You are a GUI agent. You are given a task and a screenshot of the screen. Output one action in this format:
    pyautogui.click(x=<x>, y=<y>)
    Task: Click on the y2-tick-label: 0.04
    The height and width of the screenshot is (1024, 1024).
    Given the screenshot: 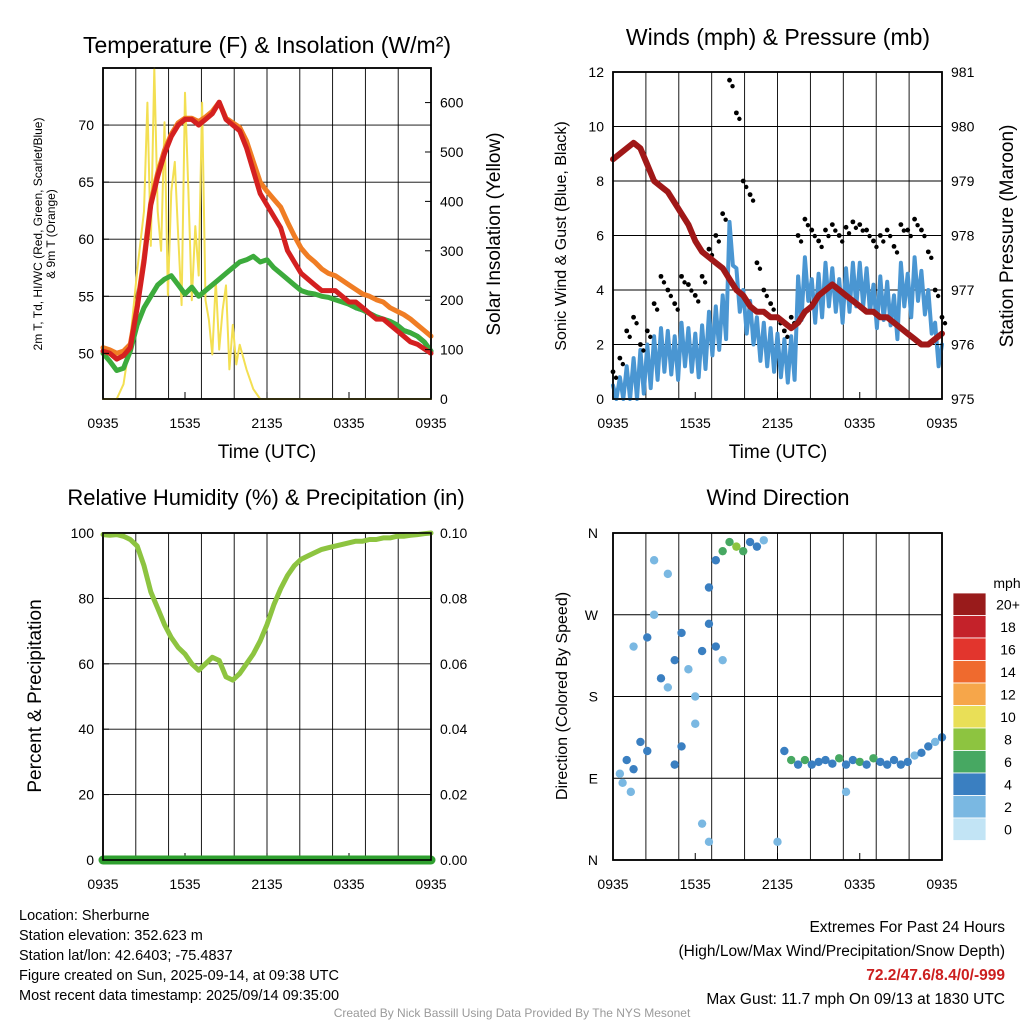 What is the action you would take?
    pyautogui.click(x=453, y=729)
    